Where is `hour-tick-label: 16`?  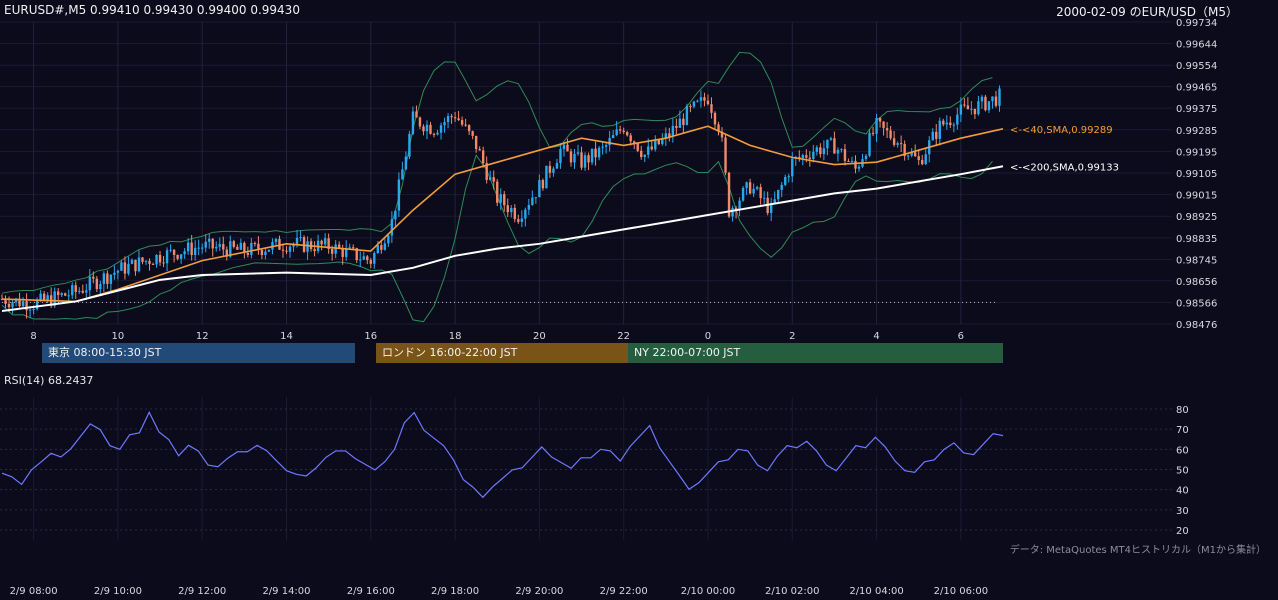 hour-tick-label: 16 is located at coordinates (370, 336).